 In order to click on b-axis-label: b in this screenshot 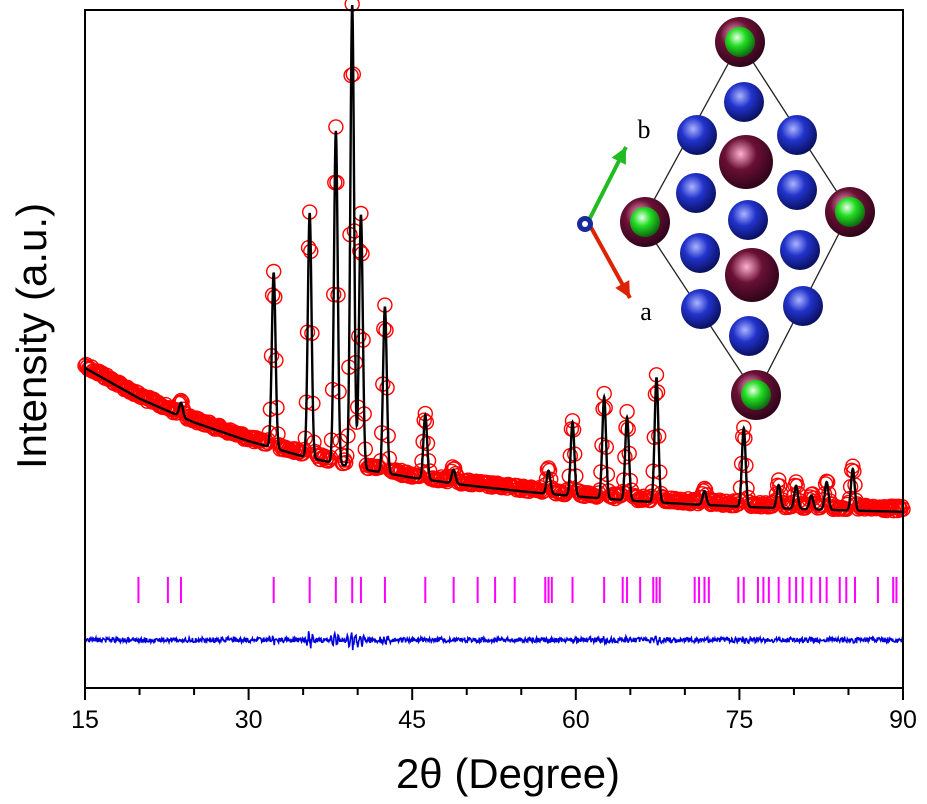, I will do `click(644, 129)`.